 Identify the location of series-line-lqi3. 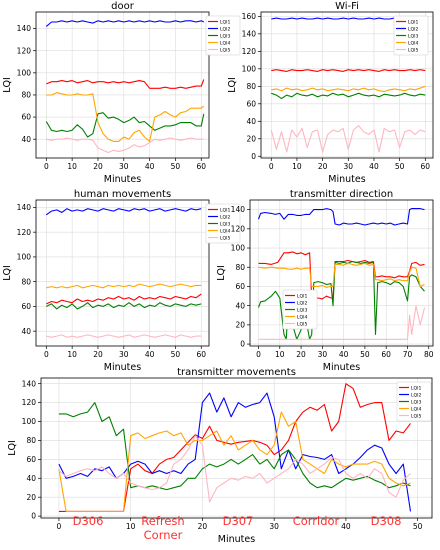
(348, 96).